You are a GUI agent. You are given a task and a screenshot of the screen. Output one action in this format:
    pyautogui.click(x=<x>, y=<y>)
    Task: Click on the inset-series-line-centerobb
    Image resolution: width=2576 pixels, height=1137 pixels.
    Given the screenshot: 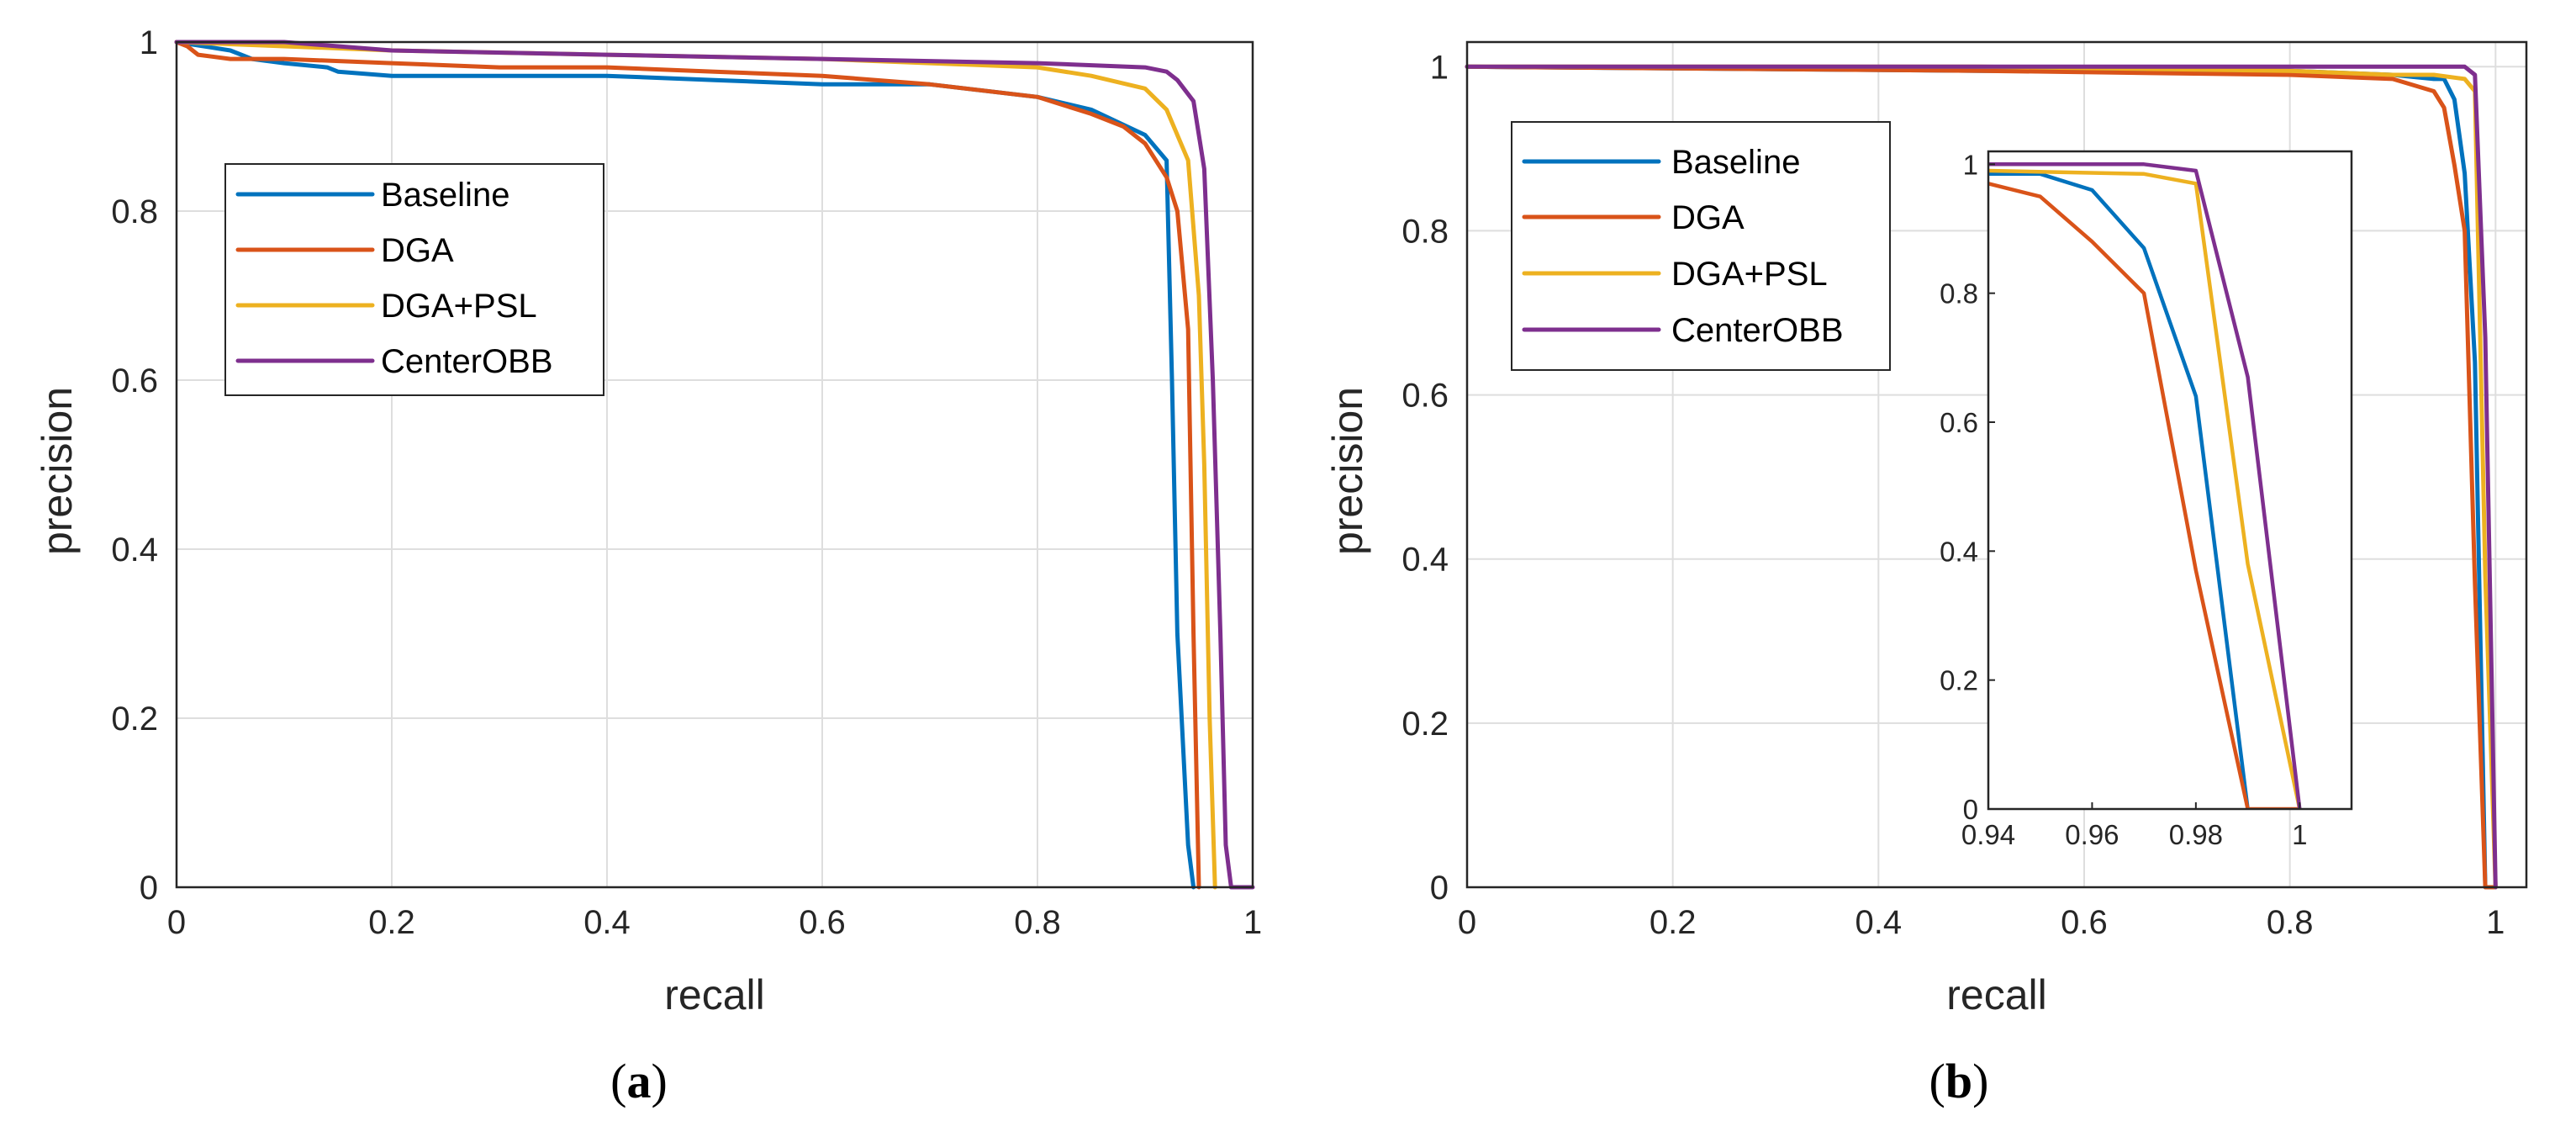 What is the action you would take?
    pyautogui.click(x=2145, y=485)
    